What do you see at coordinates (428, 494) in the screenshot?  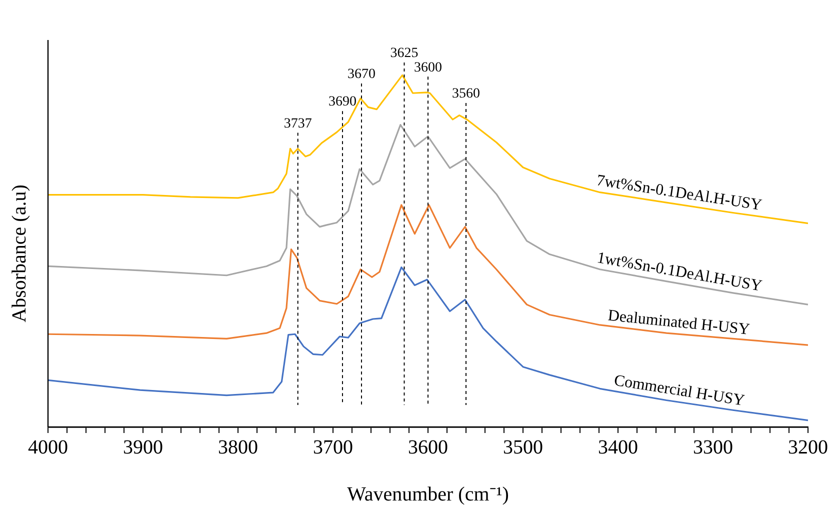 I see `x-axis-title: Wavenumber (cm⁻¹)` at bounding box center [428, 494].